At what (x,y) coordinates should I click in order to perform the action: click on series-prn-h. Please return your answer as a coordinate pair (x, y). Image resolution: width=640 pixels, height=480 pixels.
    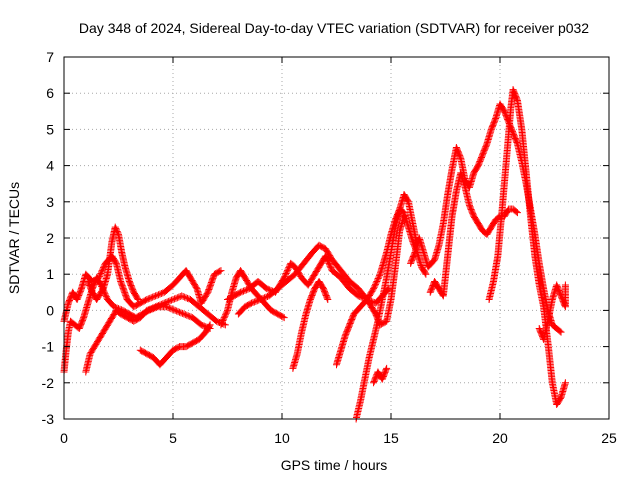
    Looking at the image, I should click on (321, 270).